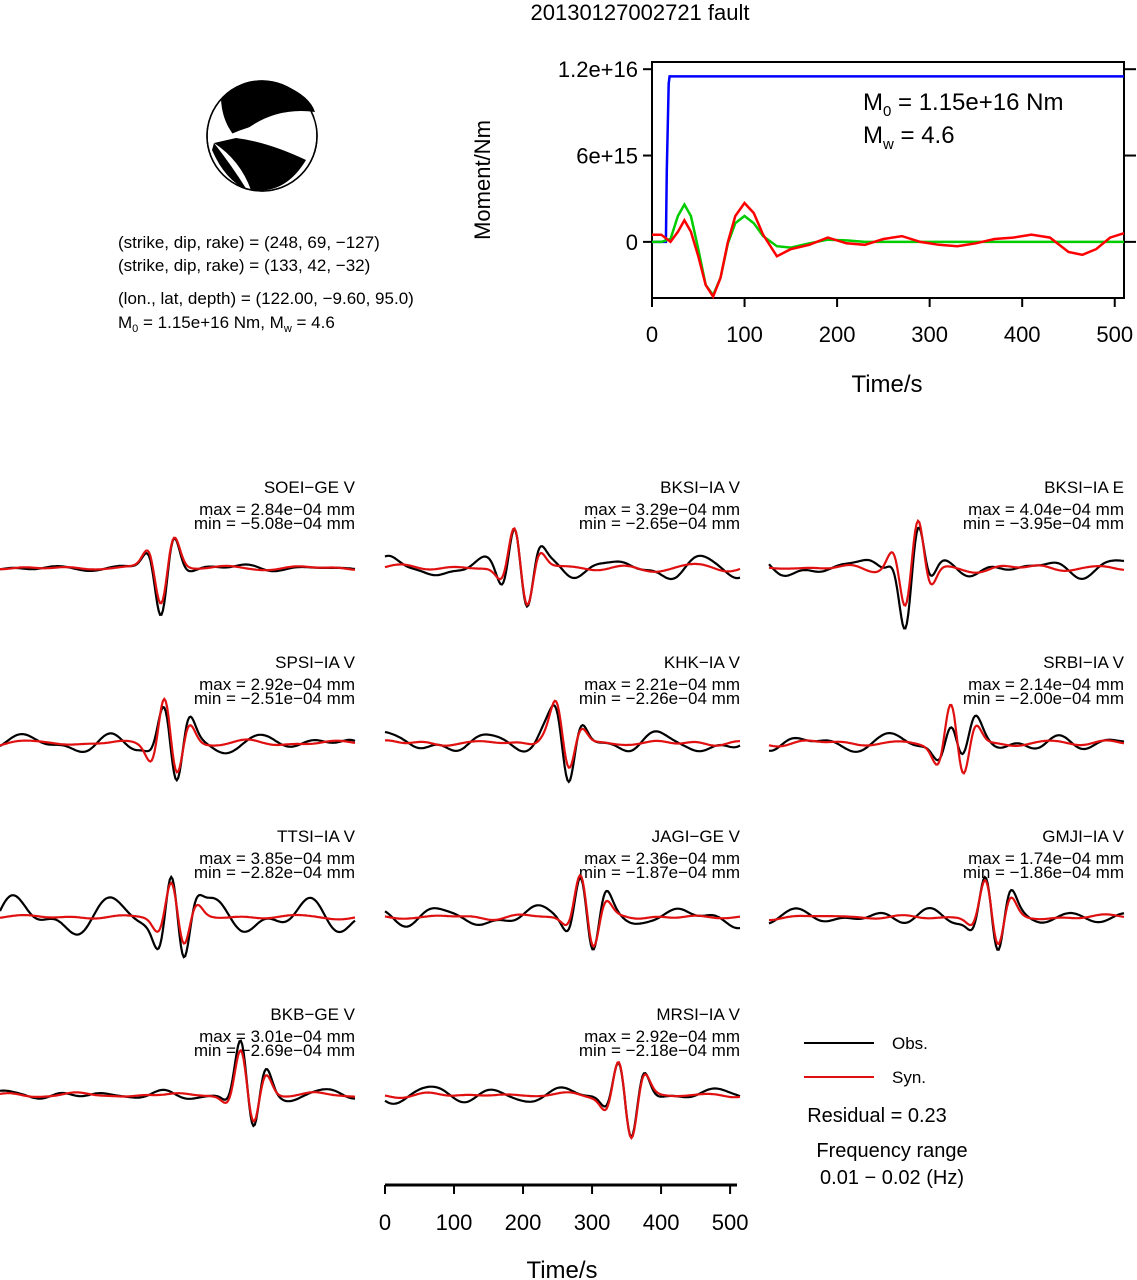  Describe the element at coordinates (598, 69) in the screenshot. I see `y-tick-label: 1.2e+16` at that location.